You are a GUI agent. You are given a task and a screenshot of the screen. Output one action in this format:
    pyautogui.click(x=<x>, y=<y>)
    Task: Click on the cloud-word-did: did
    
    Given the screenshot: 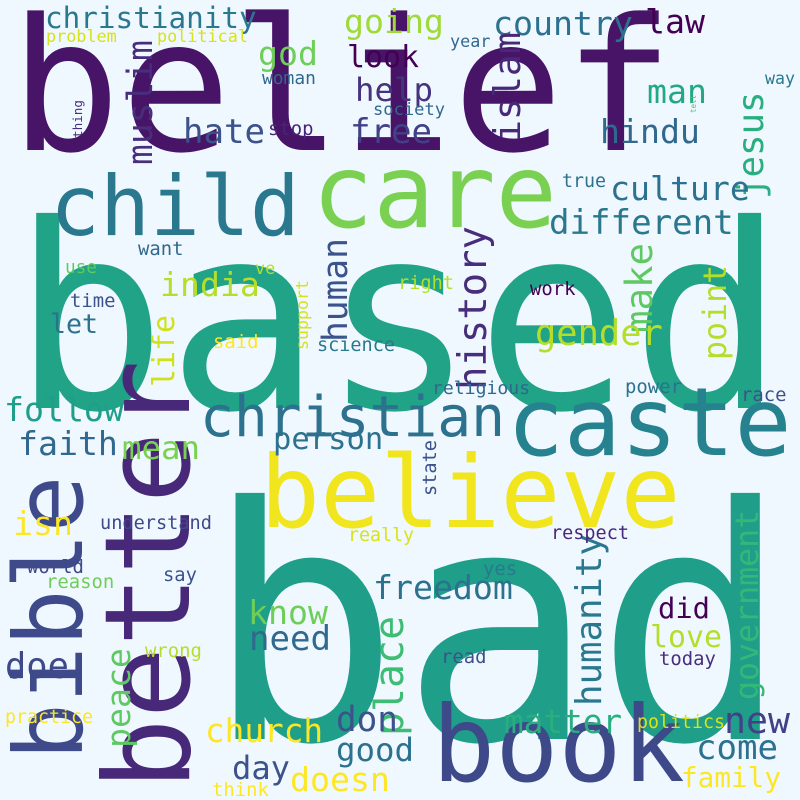 What is the action you would take?
    pyautogui.click(x=684, y=607)
    